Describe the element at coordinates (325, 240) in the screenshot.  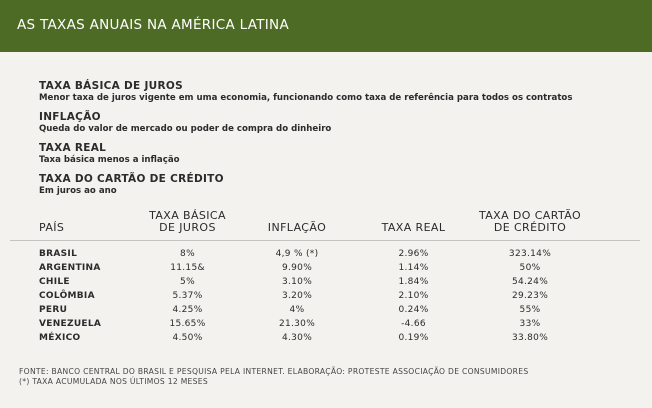
I see `header-divider` at that location.